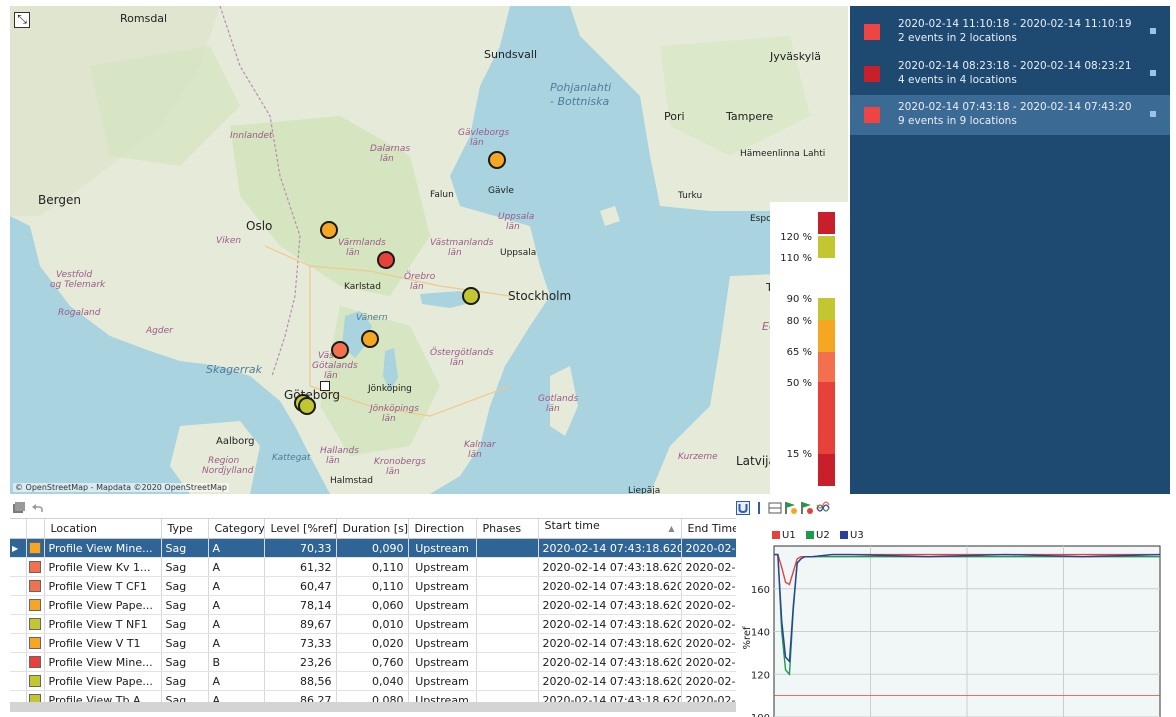 The width and height of the screenshot is (1176, 717). Describe the element at coordinates (329, 230) in the screenshot. I see `map-marker-varmland-north` at that location.